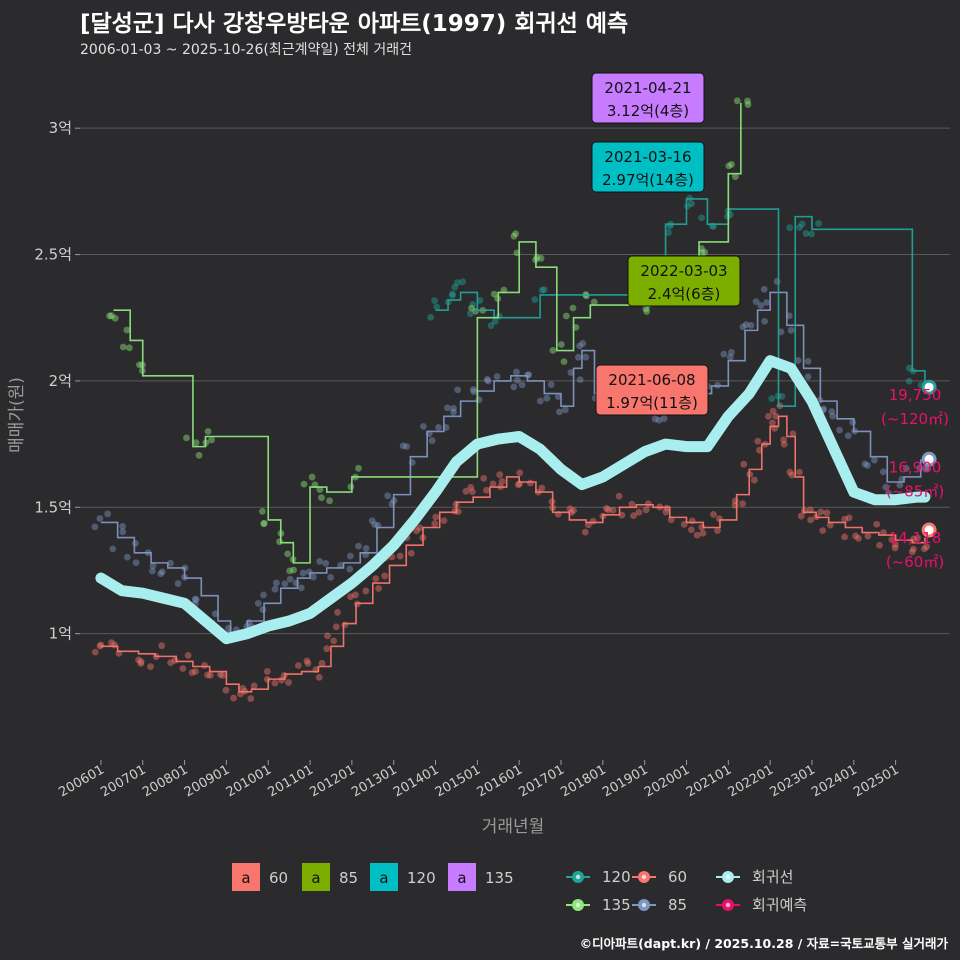 This screenshot has width=960, height=960. Describe the element at coordinates (915, 395) in the screenshot. I see `prediction-value: 19,750` at that location.